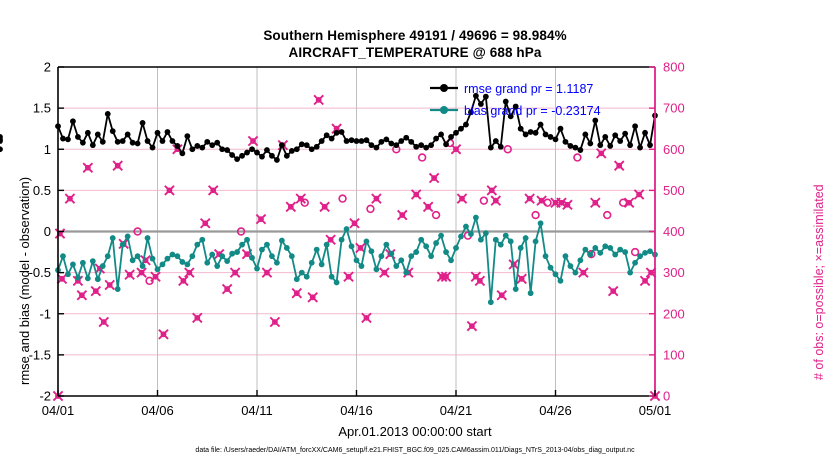  Describe the element at coordinates (40, 272) in the screenshot. I see `ytick-label-left: -0.5` at that location.